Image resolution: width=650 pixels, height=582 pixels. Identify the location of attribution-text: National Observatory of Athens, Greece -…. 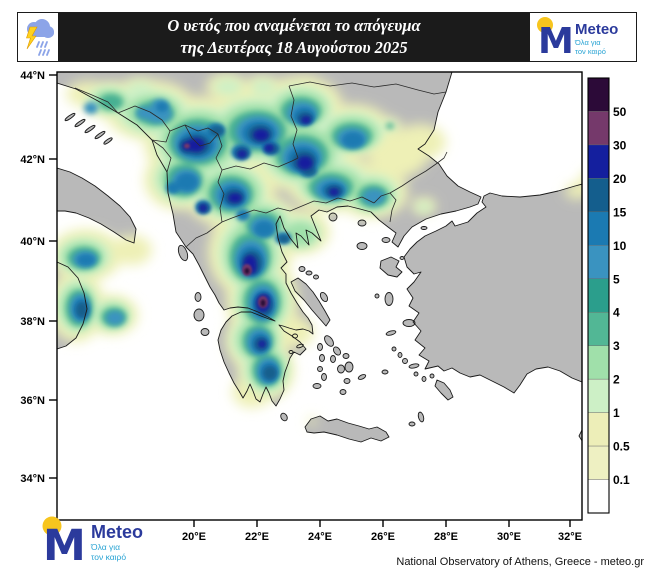
(520, 562).